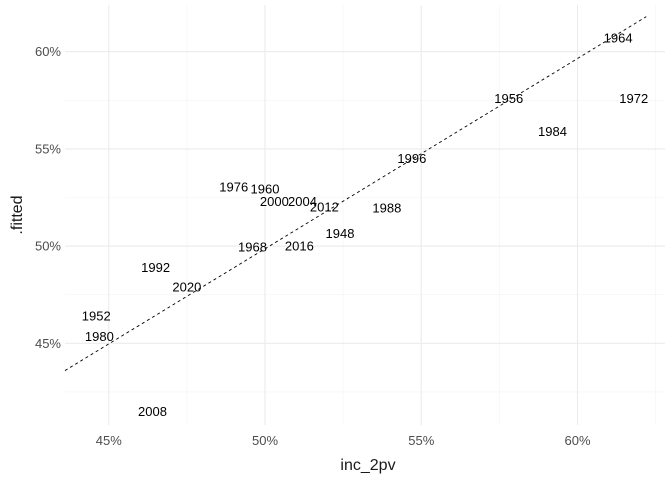 The width and height of the screenshot is (672, 480). Describe the element at coordinates (48, 197) in the screenshot. I see `y-axis-ticks: 45% 50% 55% 60%` at that location.